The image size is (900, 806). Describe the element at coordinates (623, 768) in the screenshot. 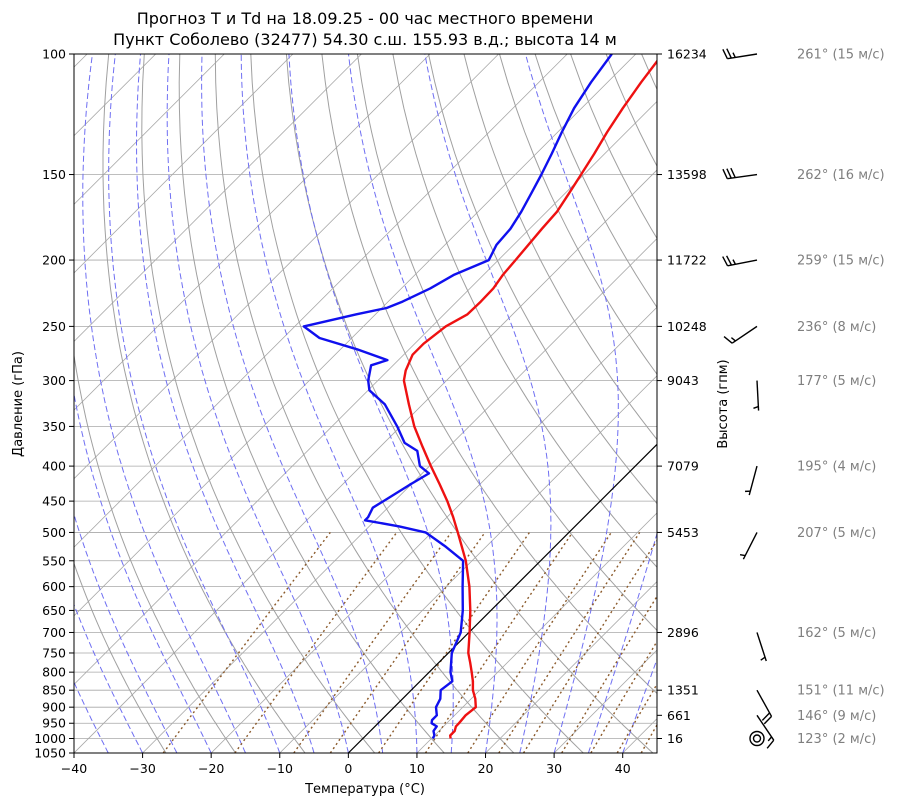

I see `x-tick-label: 40` at that location.